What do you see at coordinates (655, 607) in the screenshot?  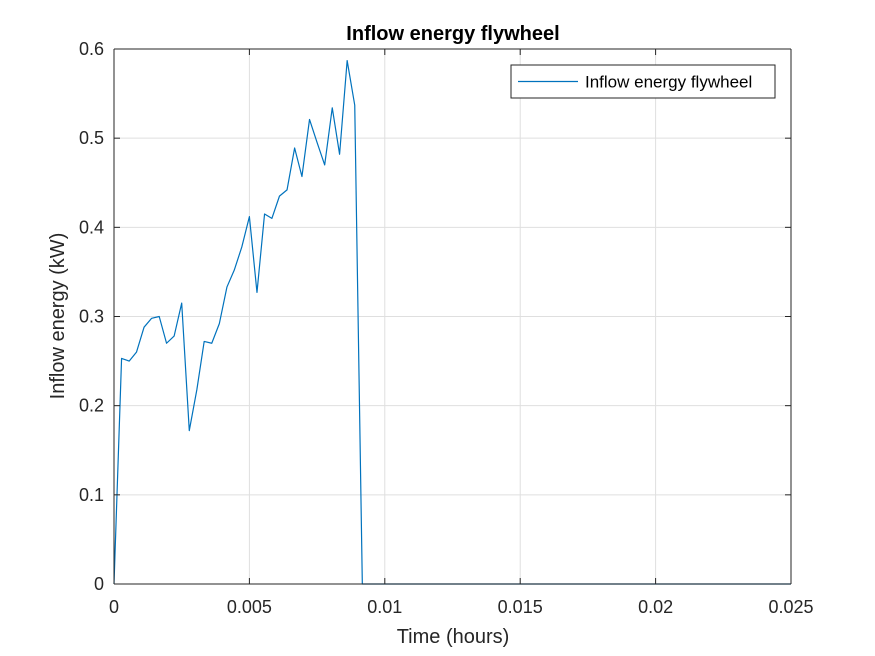 I see `x-tick-label: 0.02` at bounding box center [655, 607].